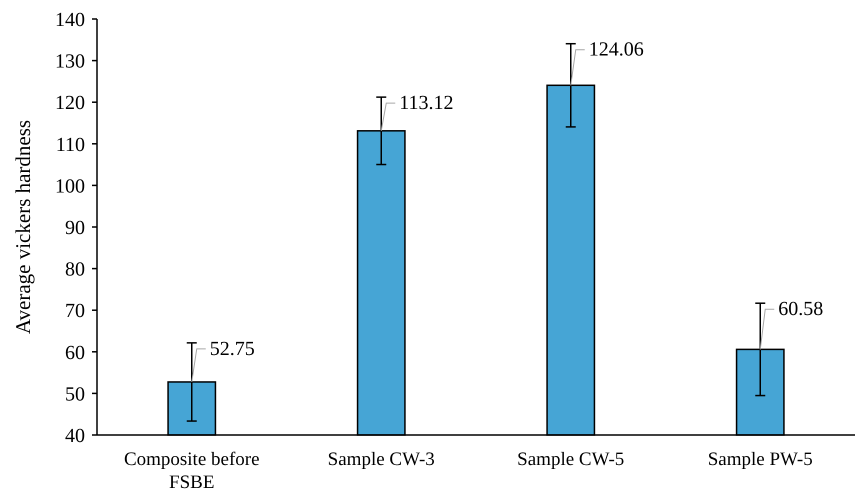  Describe the element at coordinates (381, 459) in the screenshot. I see `x-tick-label: Sample CW-3` at that location.